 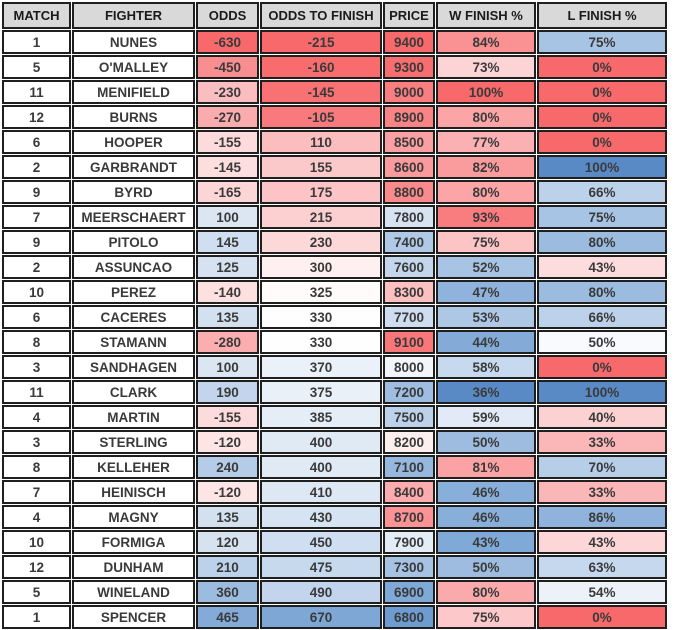 I want to click on cell-w_finish: 46%, so click(x=486, y=517).